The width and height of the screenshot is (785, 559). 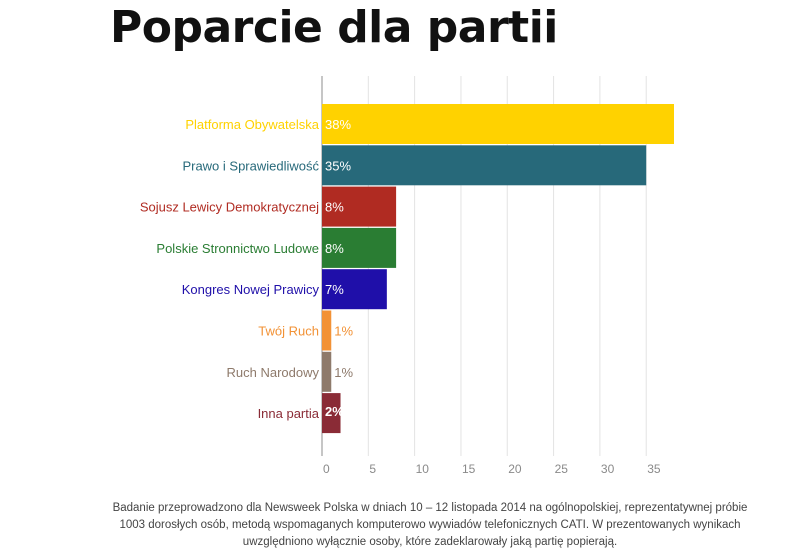 I want to click on category-label: Ruch Narodowy, so click(x=273, y=372).